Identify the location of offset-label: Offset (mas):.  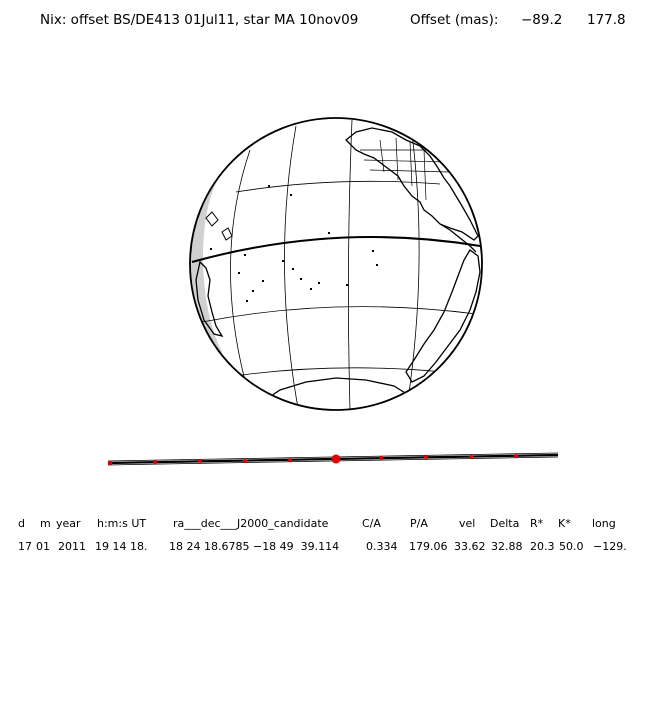
(454, 20).